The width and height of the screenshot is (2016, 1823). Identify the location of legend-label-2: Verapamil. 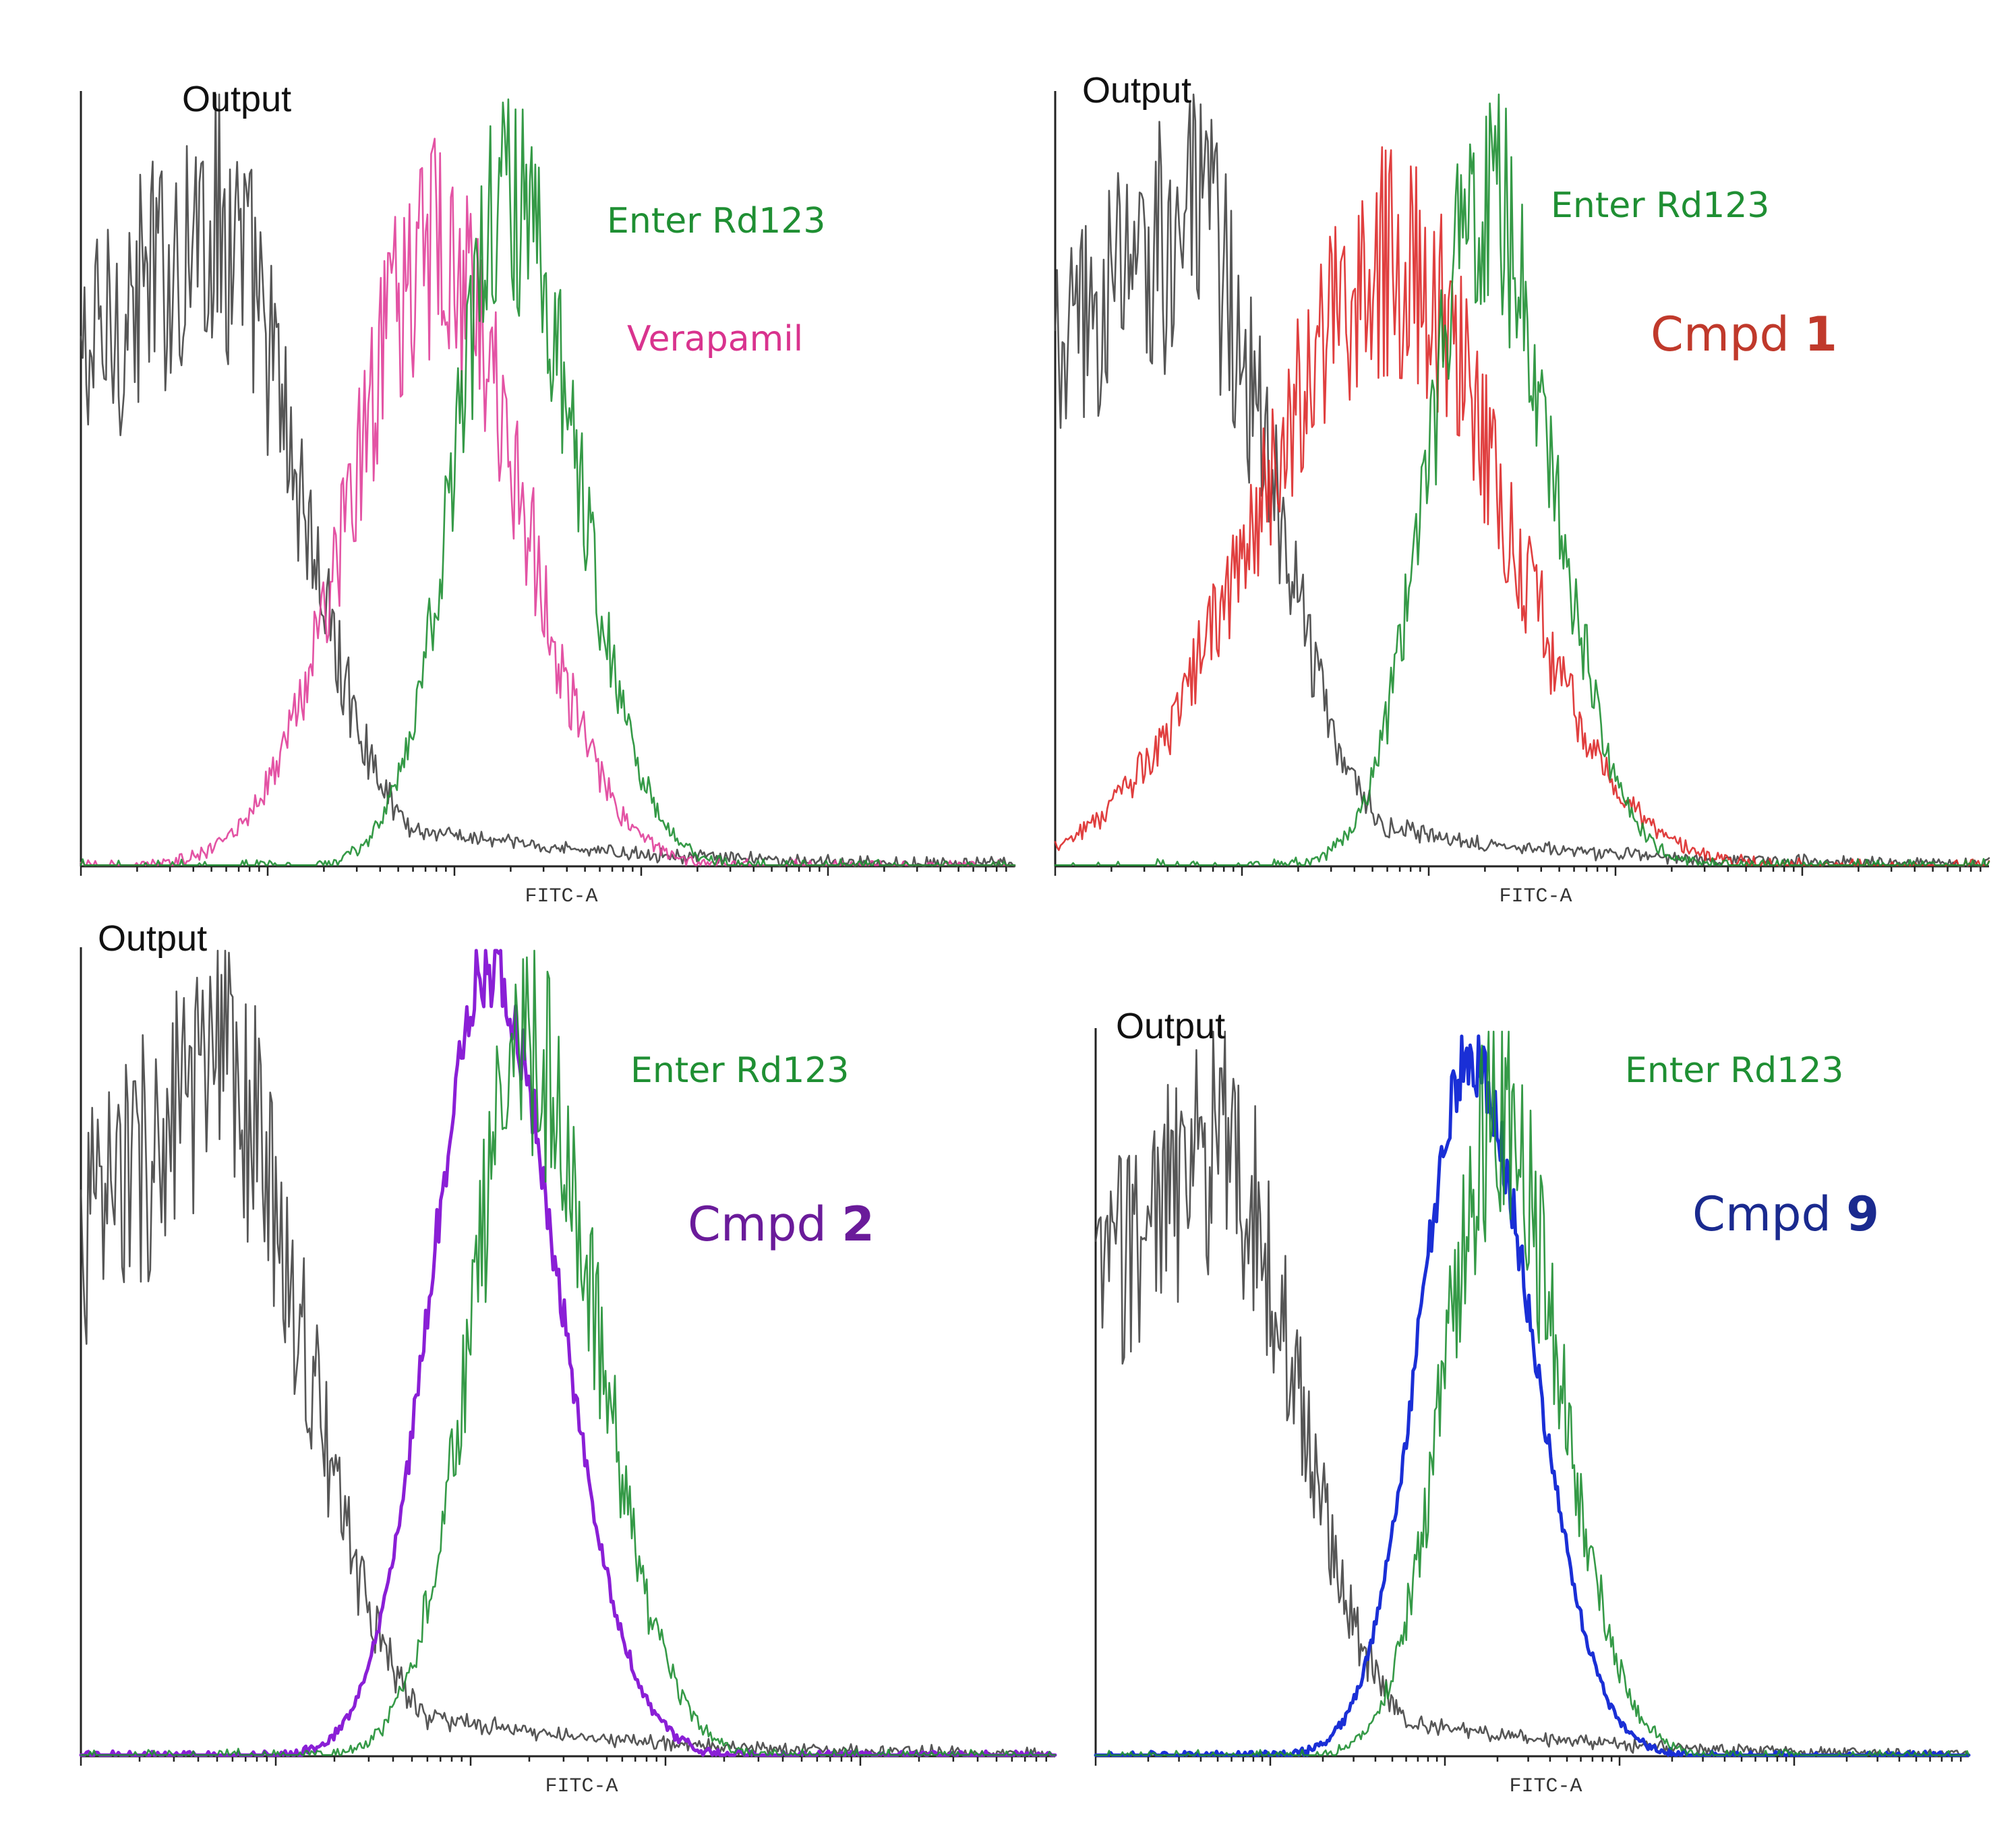
(715, 339).